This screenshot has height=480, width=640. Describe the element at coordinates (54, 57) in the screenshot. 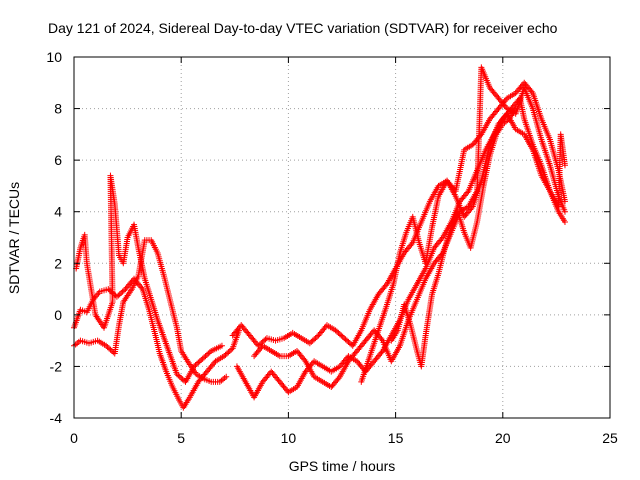

I see `y-tick-label: 10` at that location.